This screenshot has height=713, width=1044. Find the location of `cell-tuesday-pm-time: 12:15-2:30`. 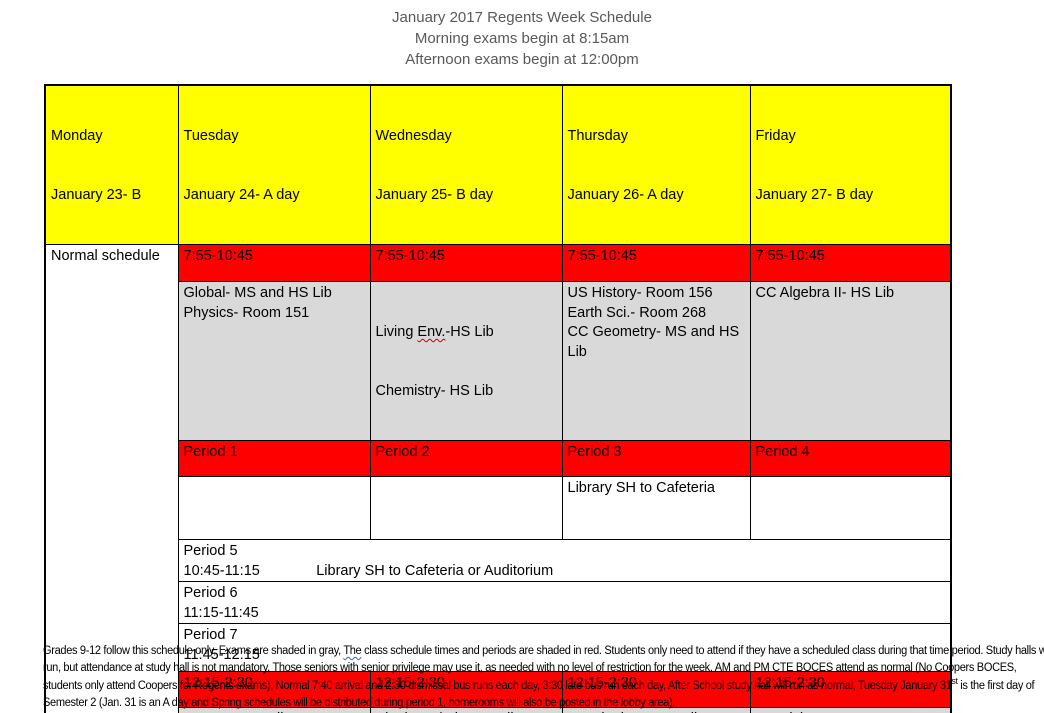

cell-tuesday-pm-time: 12:15-2:30 is located at coordinates (274, 689).